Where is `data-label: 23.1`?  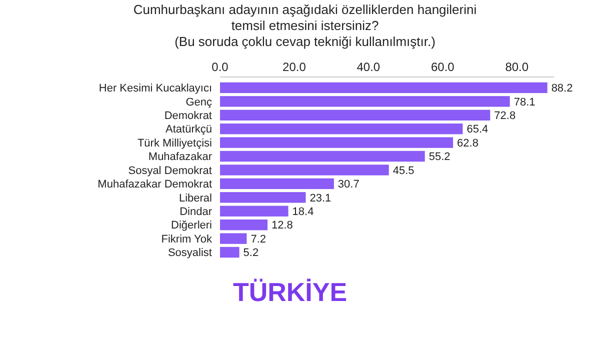 data-label: 23.1 is located at coordinates (321, 198).